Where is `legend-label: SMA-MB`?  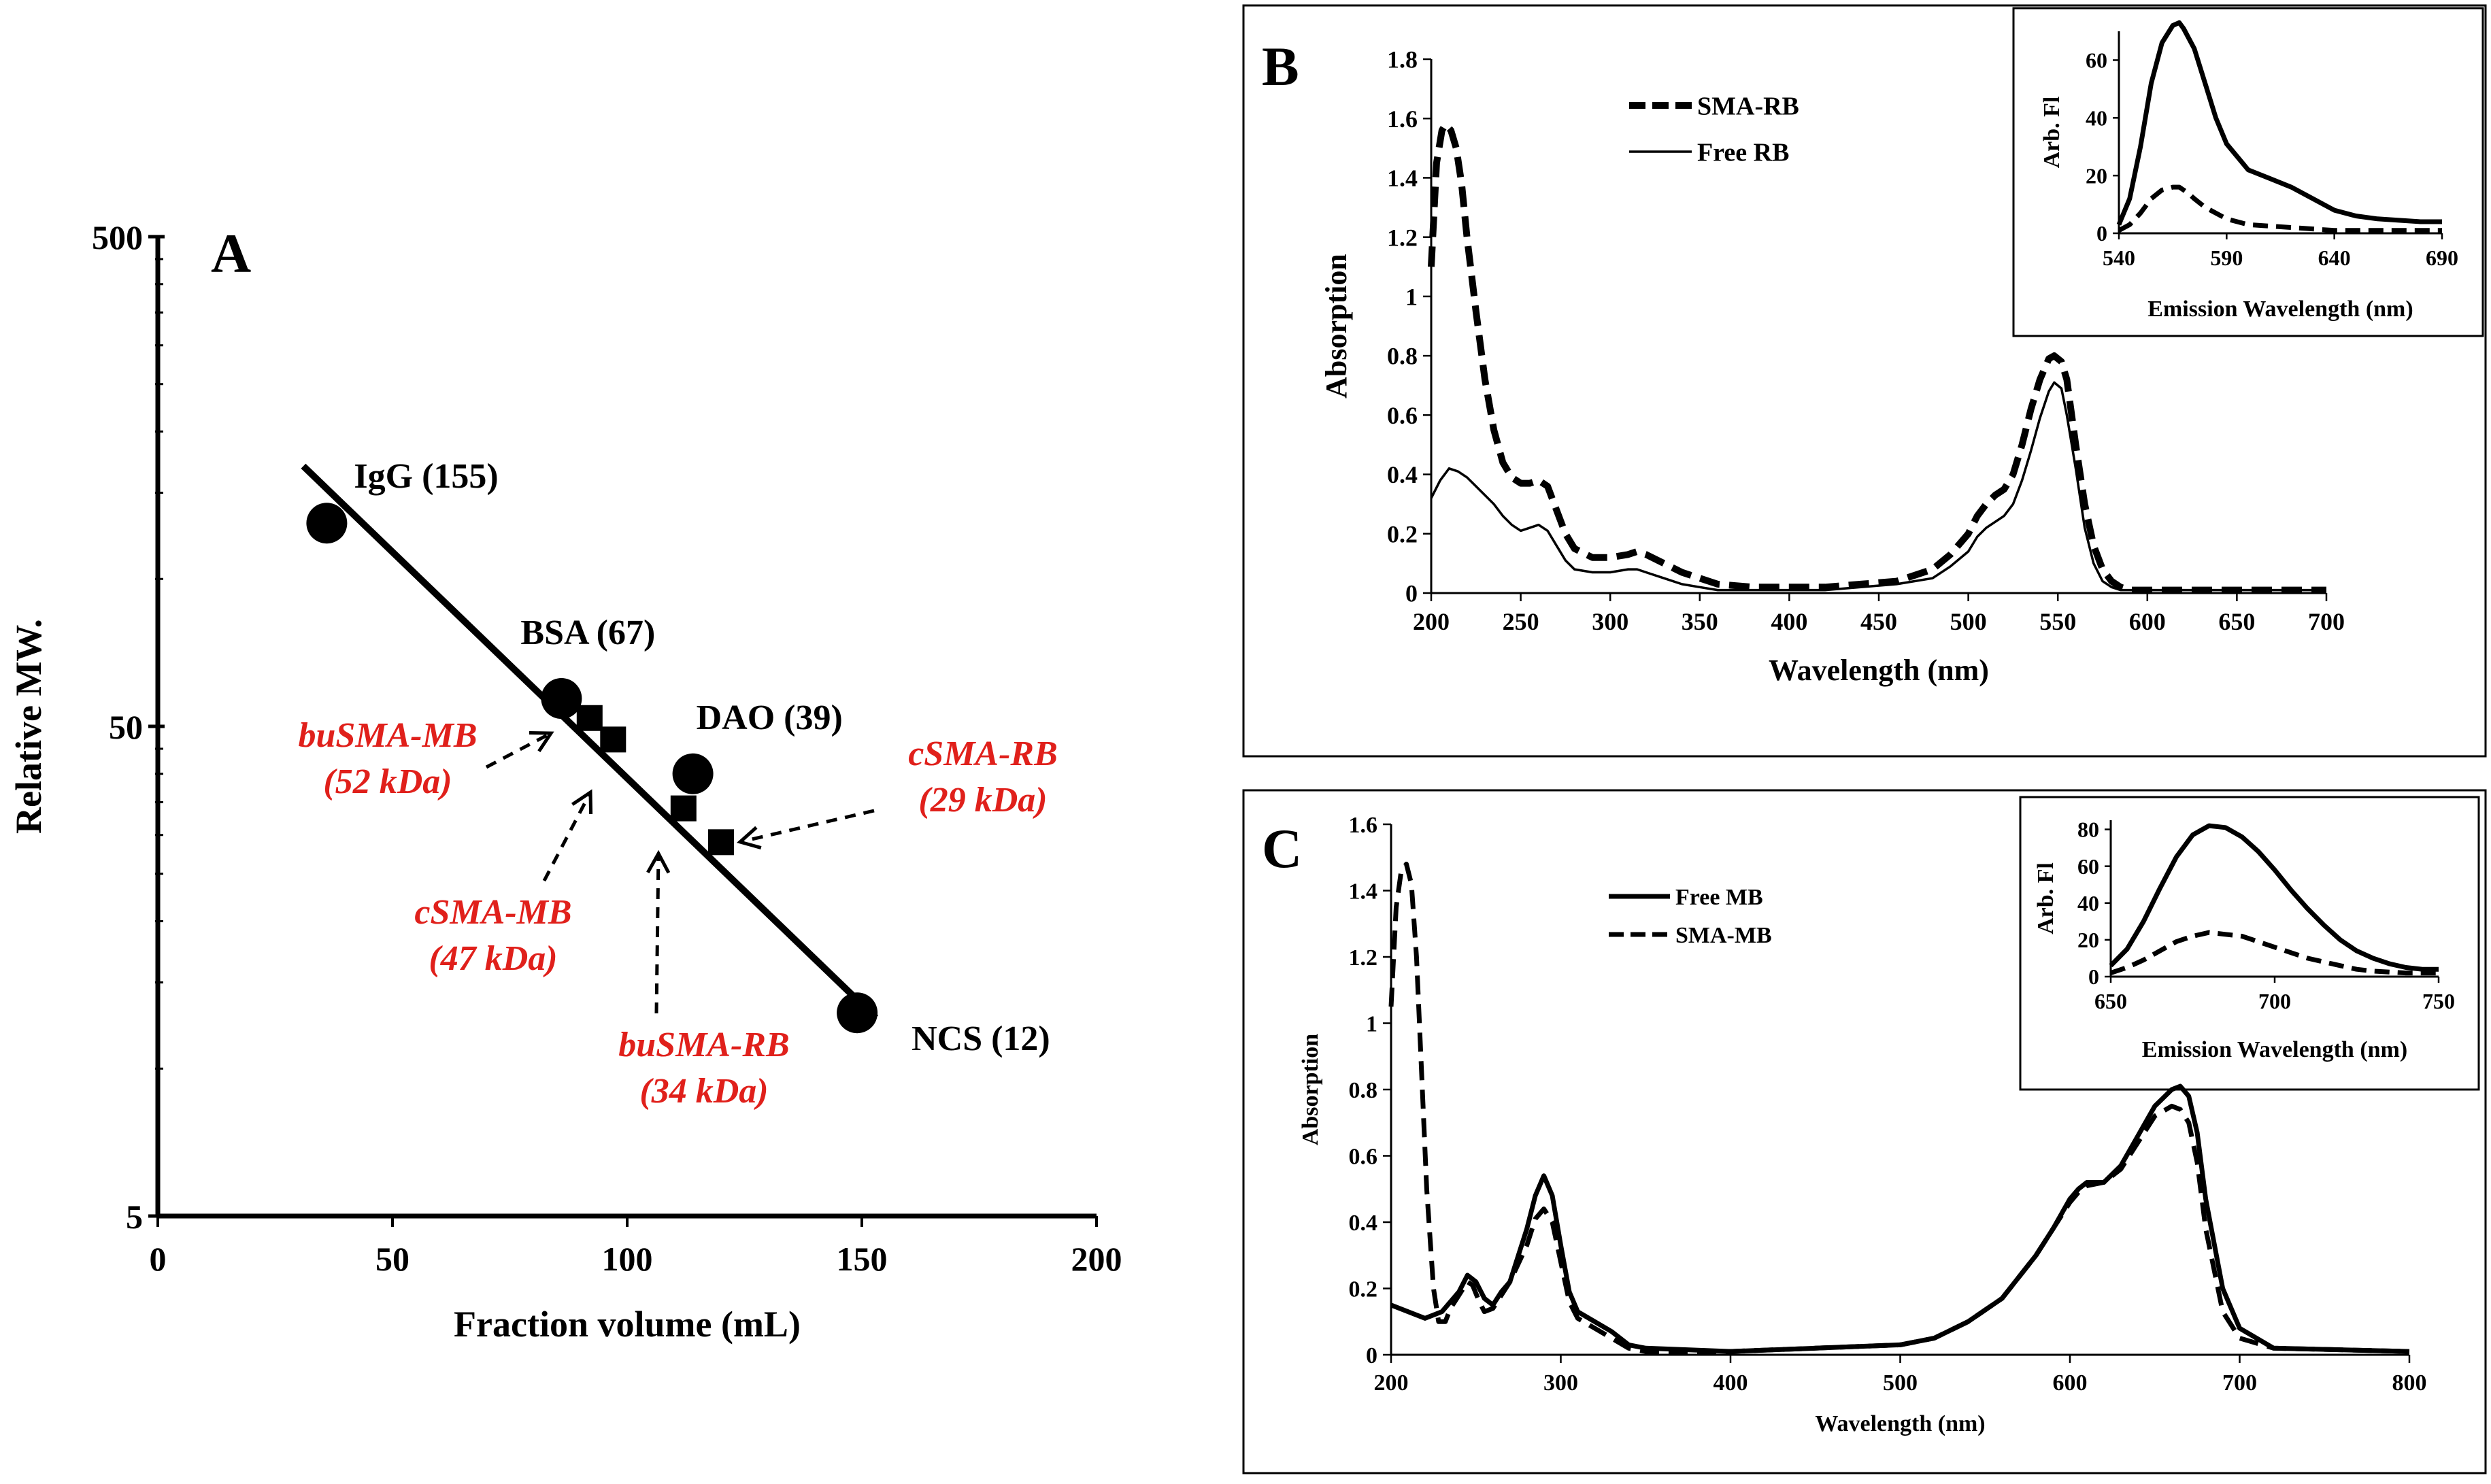 legend-label: SMA-MB is located at coordinates (1724, 936).